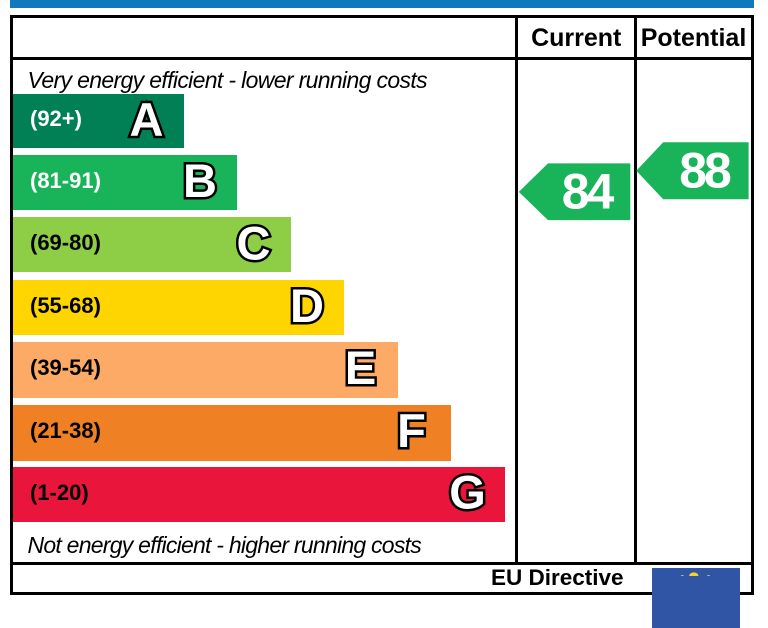 This screenshot has width=768, height=628. Describe the element at coordinates (705, 171) in the screenshot. I see `svg-text: 88` at that location.